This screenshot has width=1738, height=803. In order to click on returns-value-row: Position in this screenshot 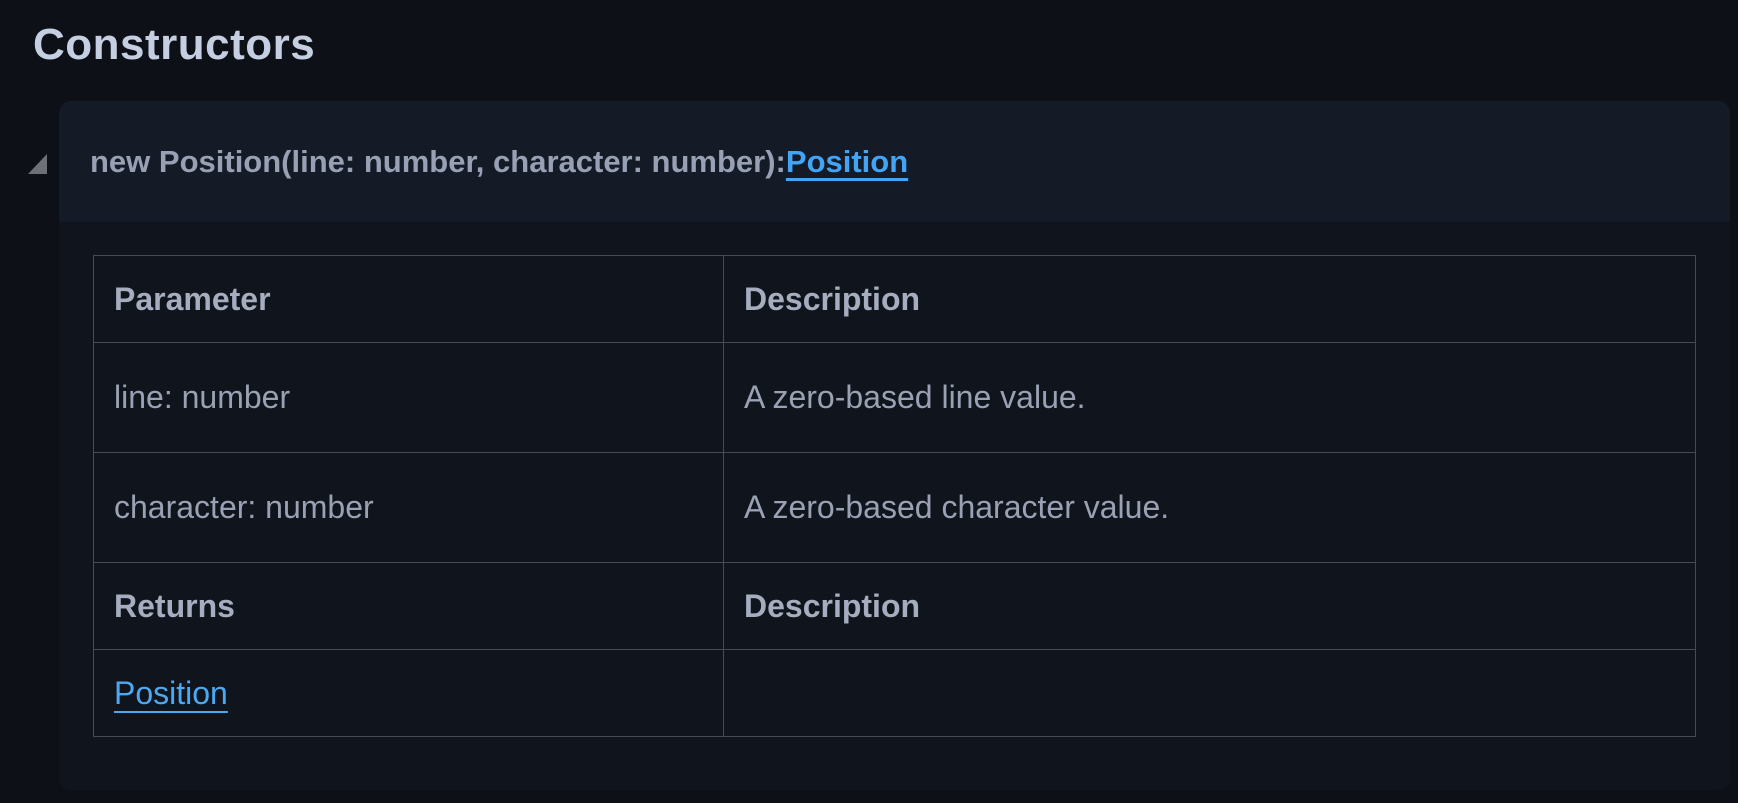, I will do `click(894, 693)`.